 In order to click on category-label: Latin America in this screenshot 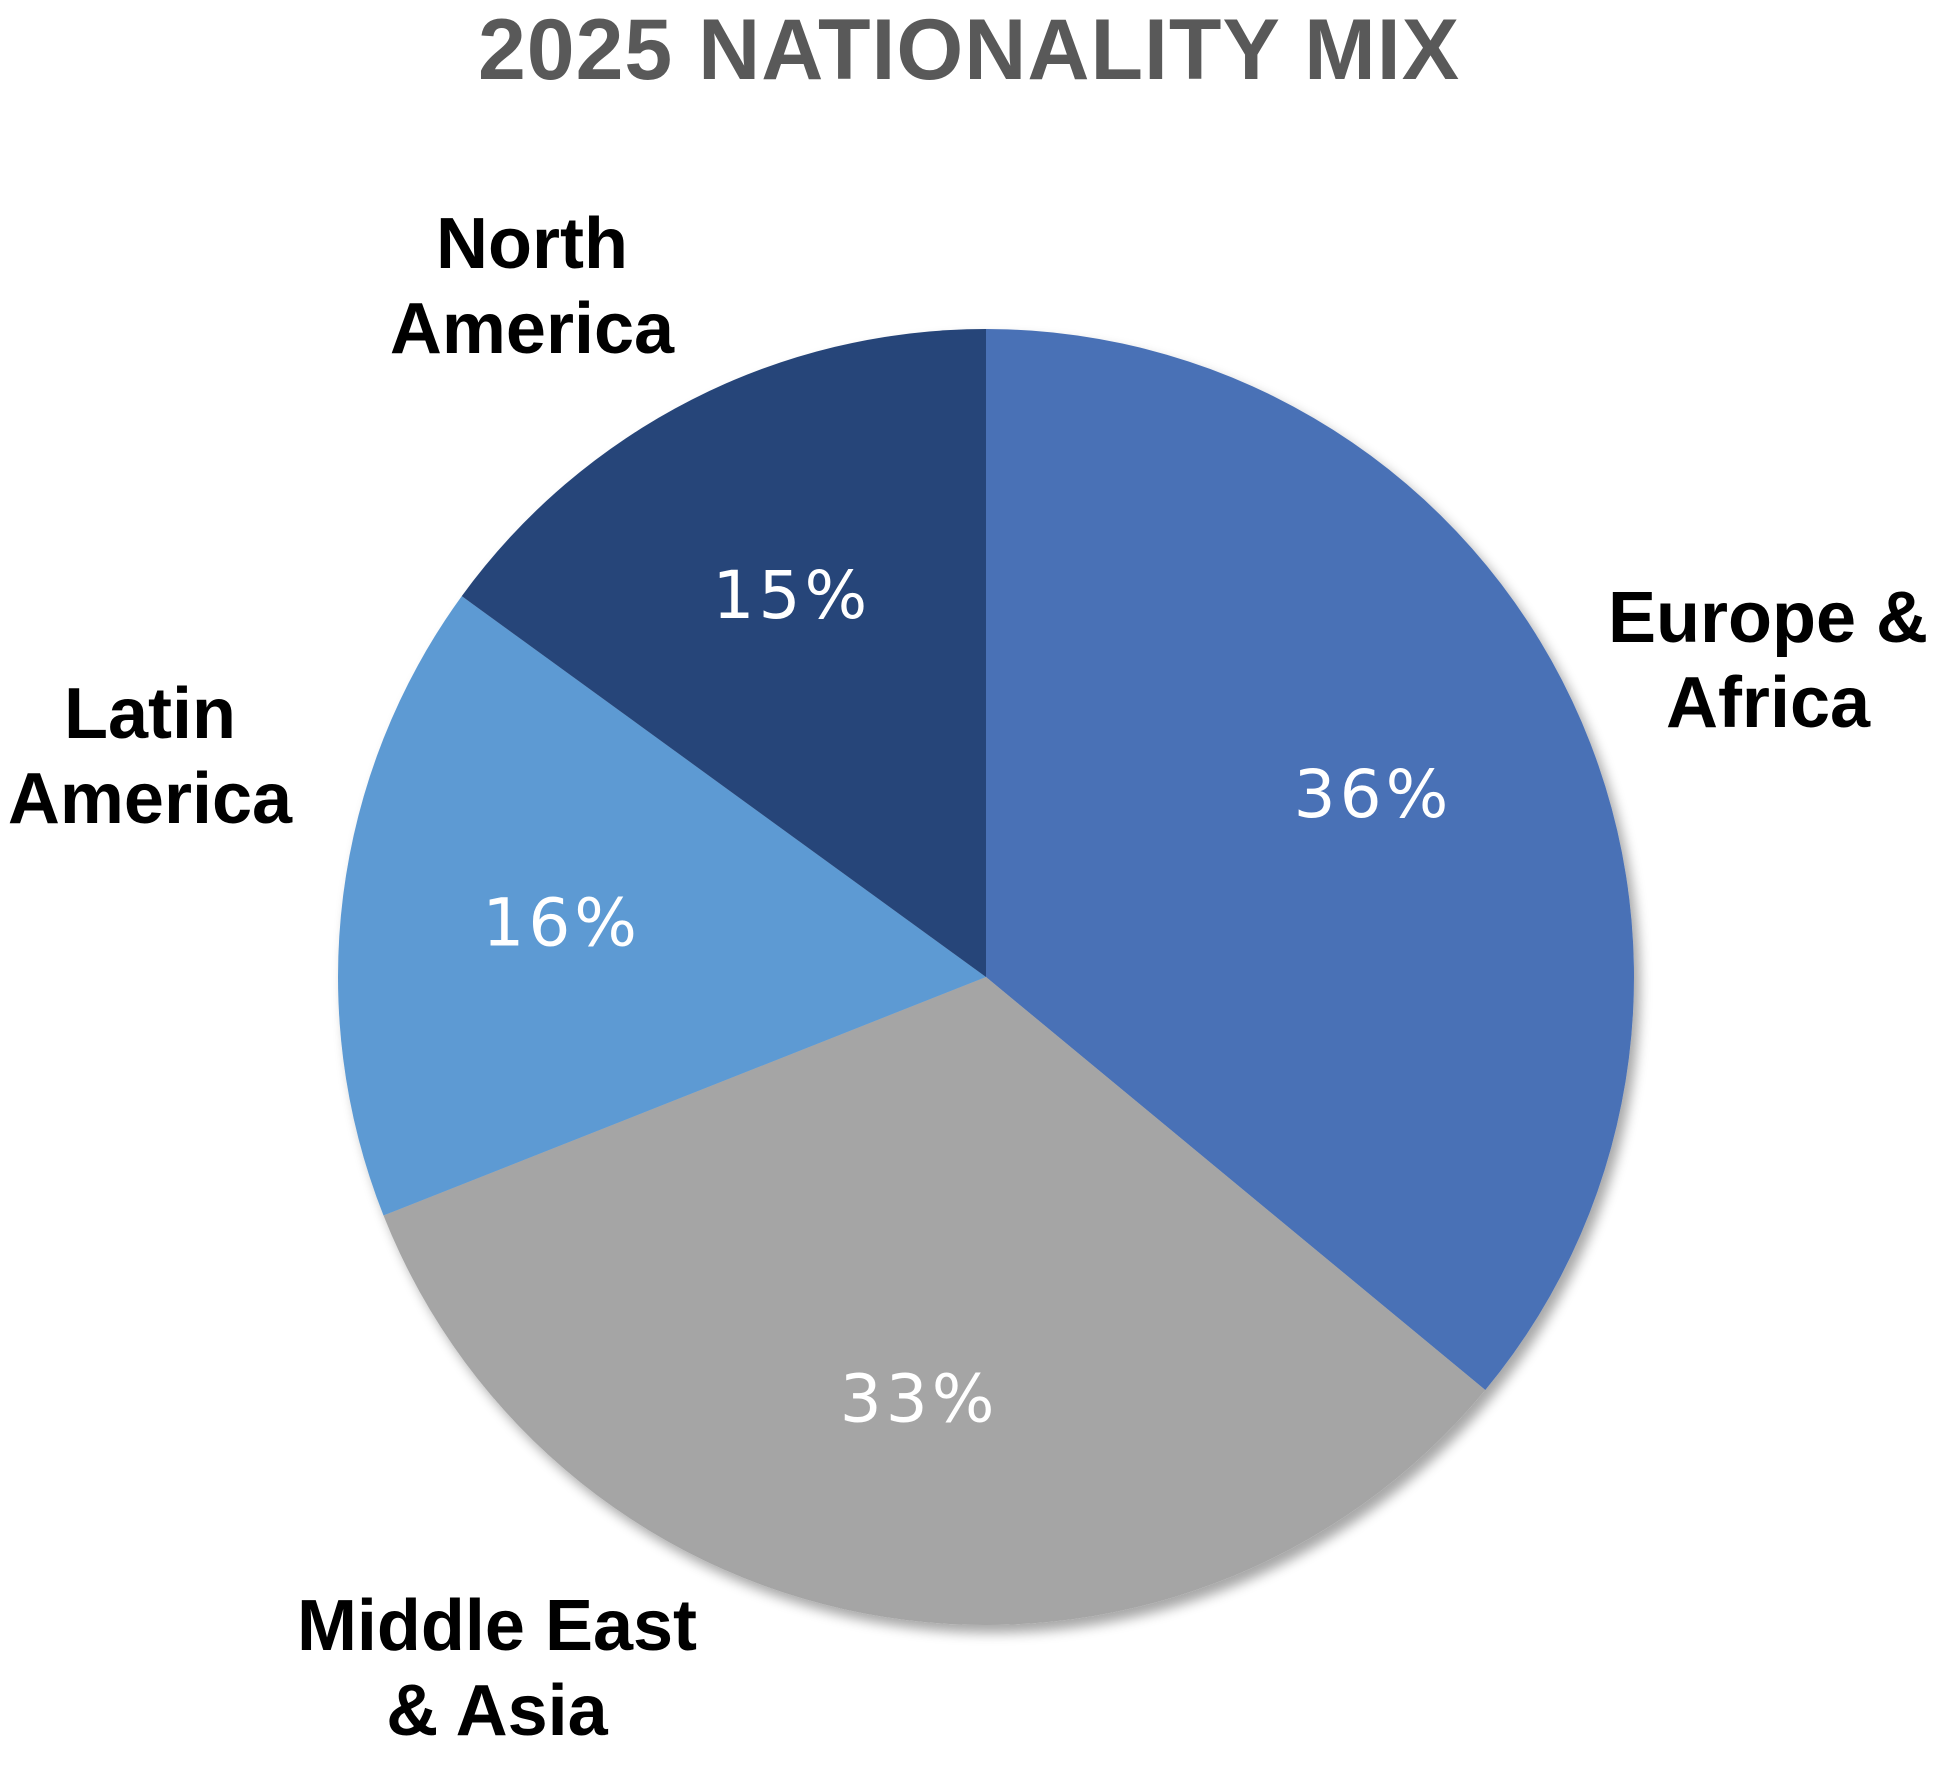, I will do `click(150, 756)`.